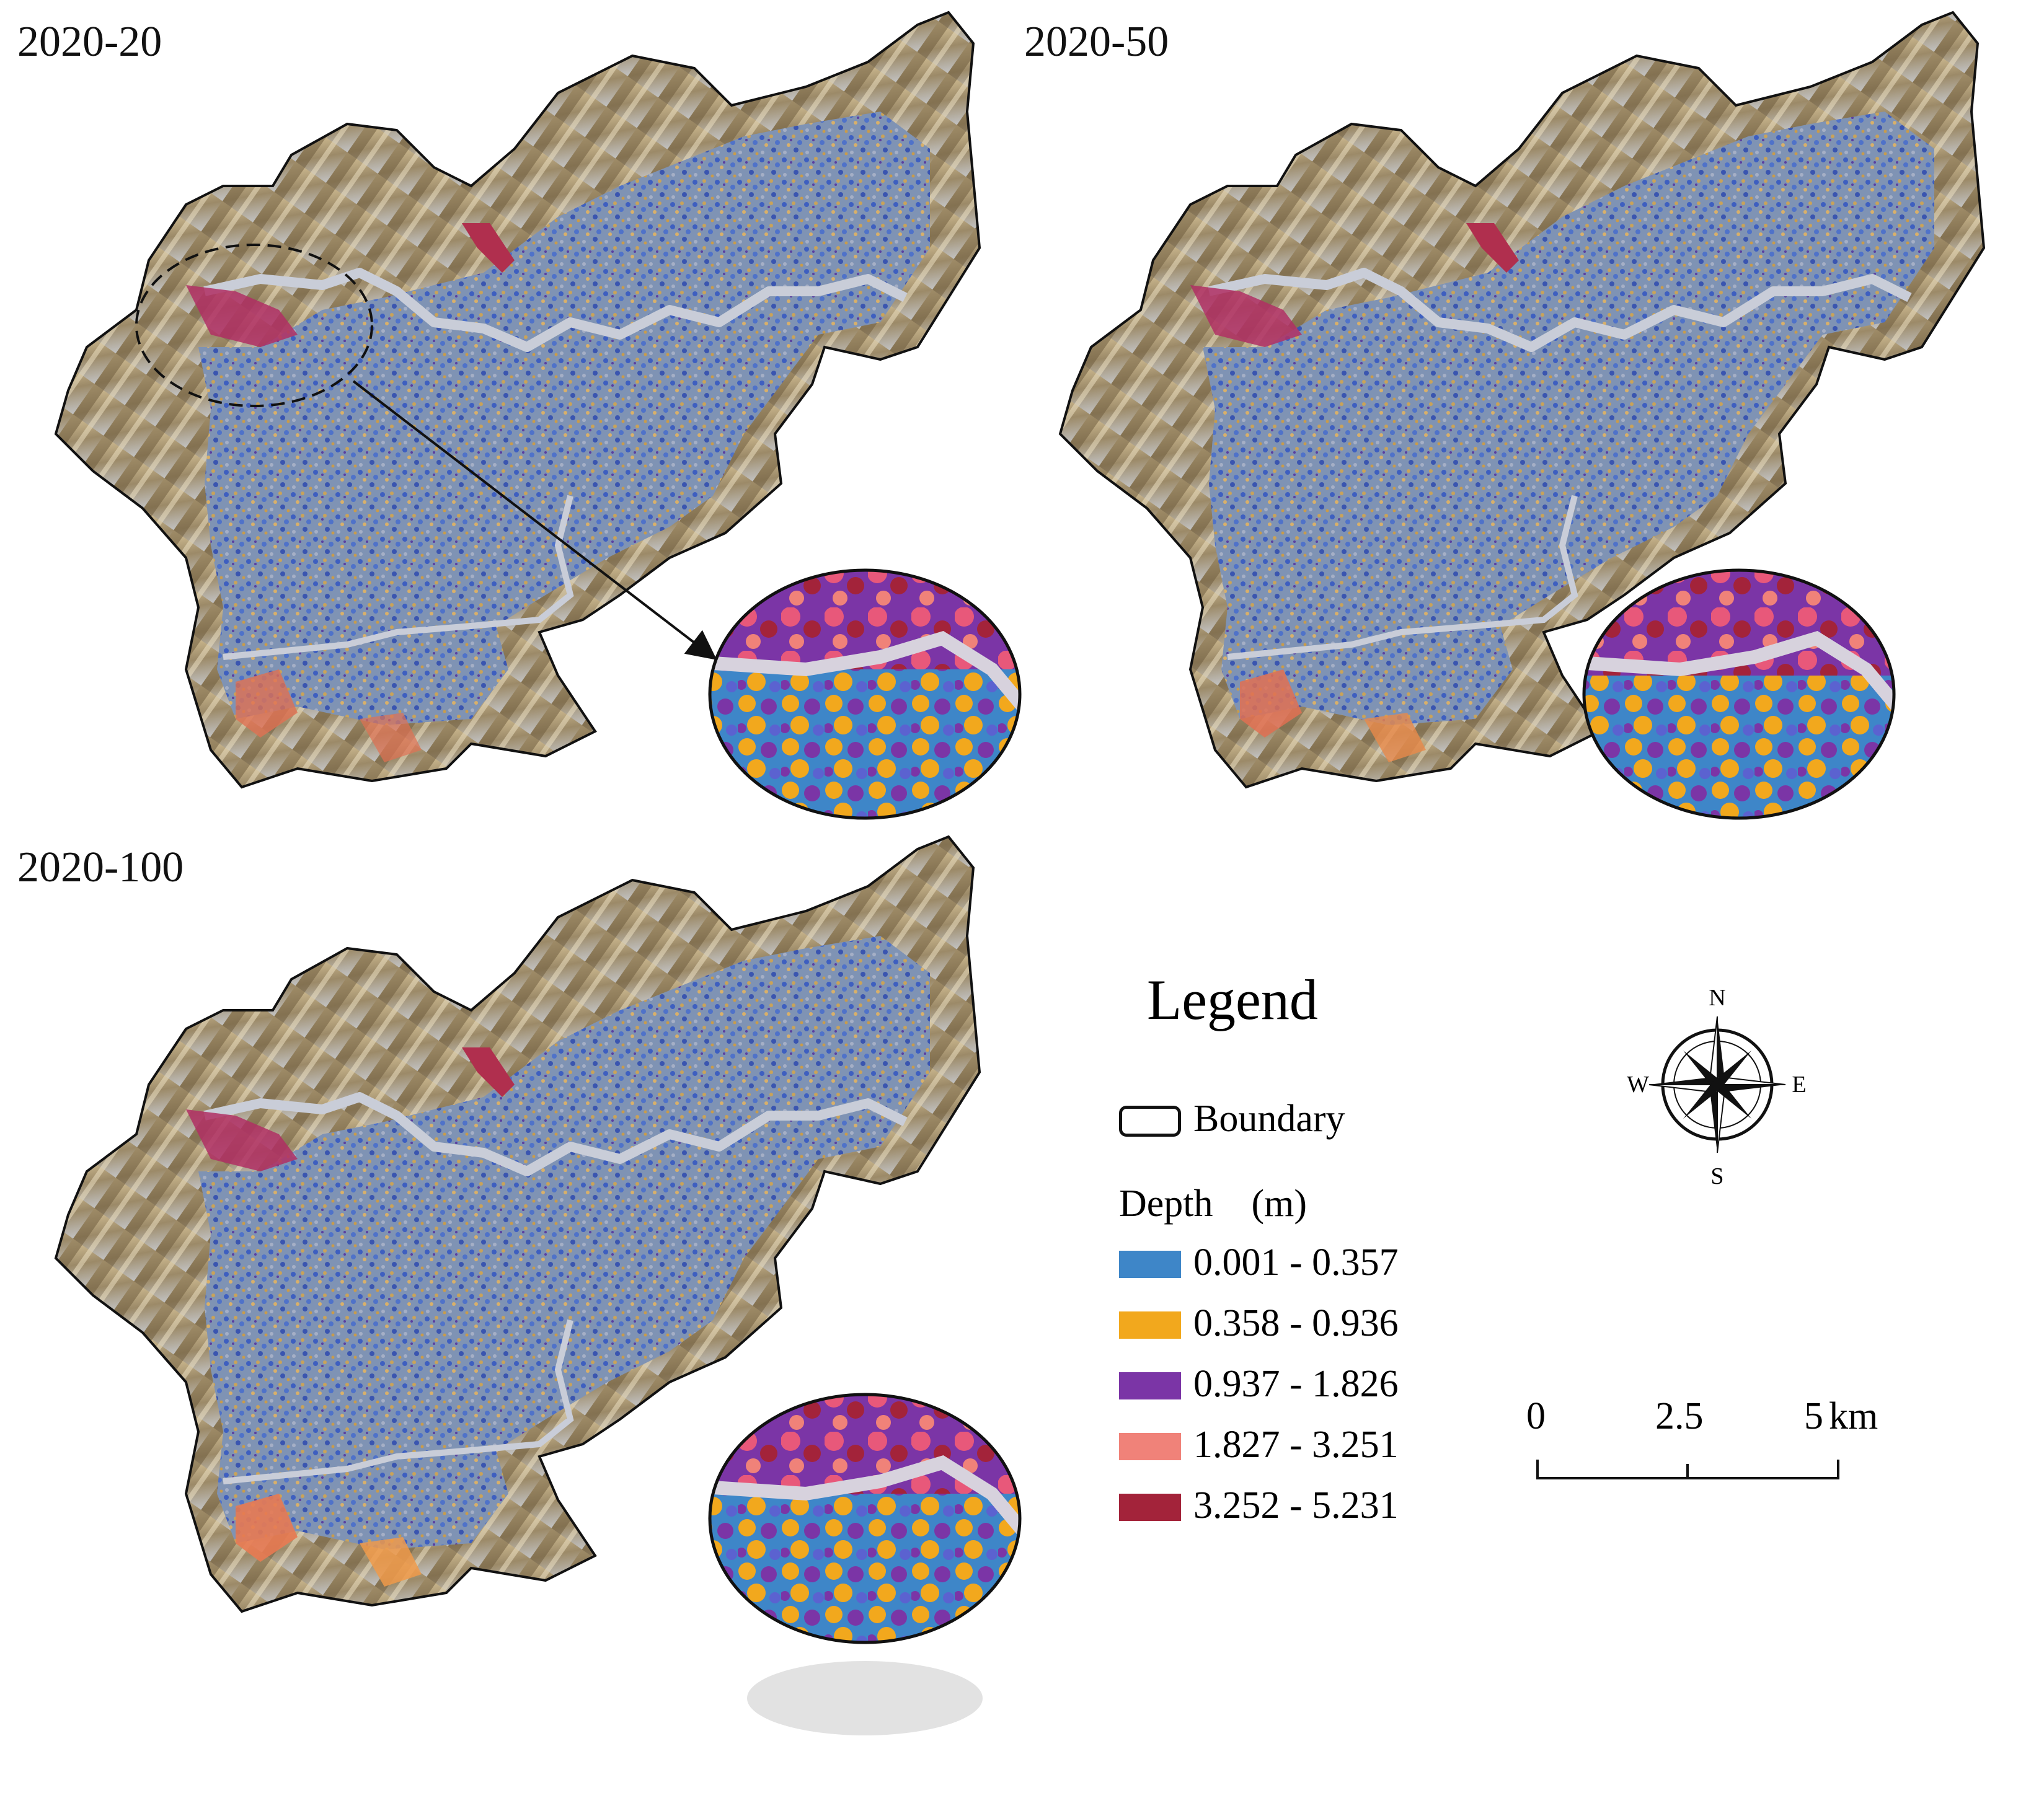  Describe the element at coordinates (1096, 42) in the screenshot. I see `panel-title: 2020-50` at that location.